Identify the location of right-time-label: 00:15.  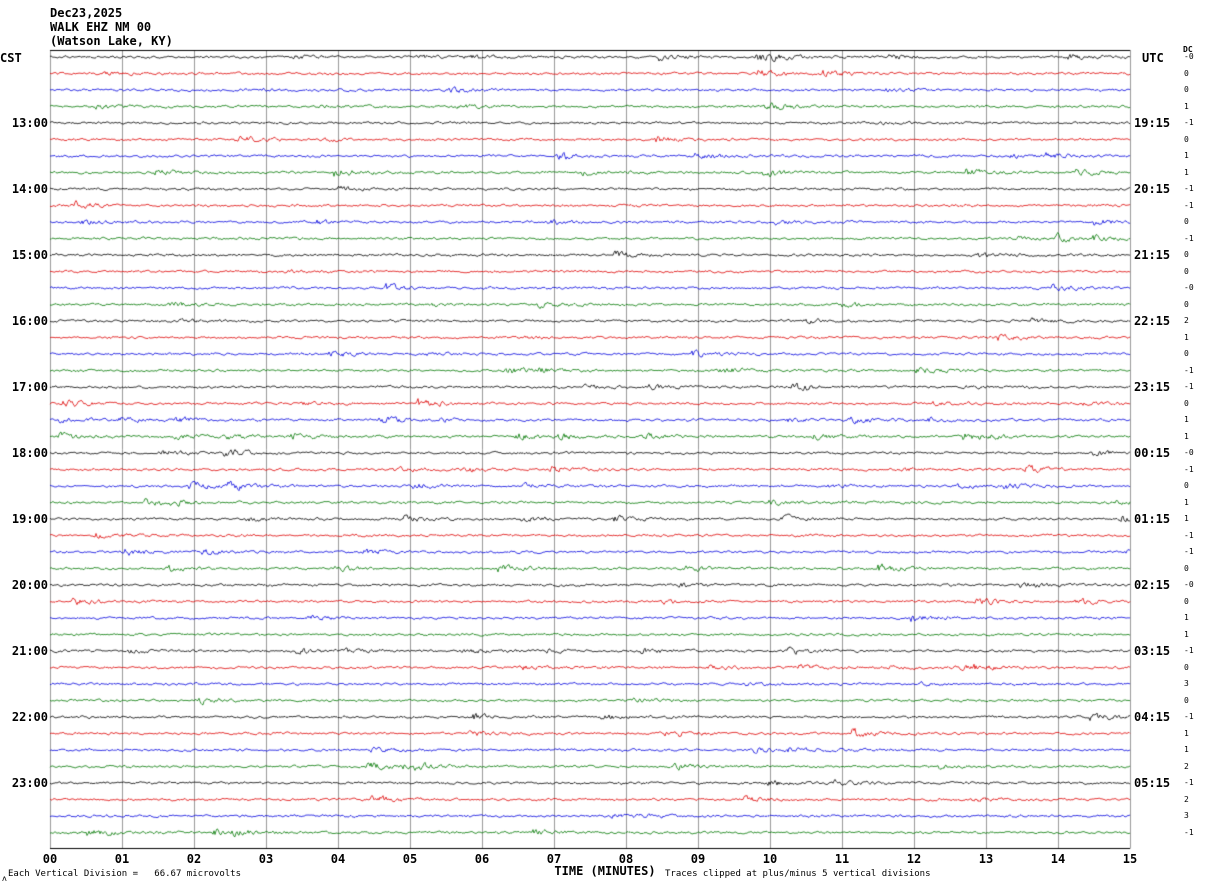
(1152, 453).